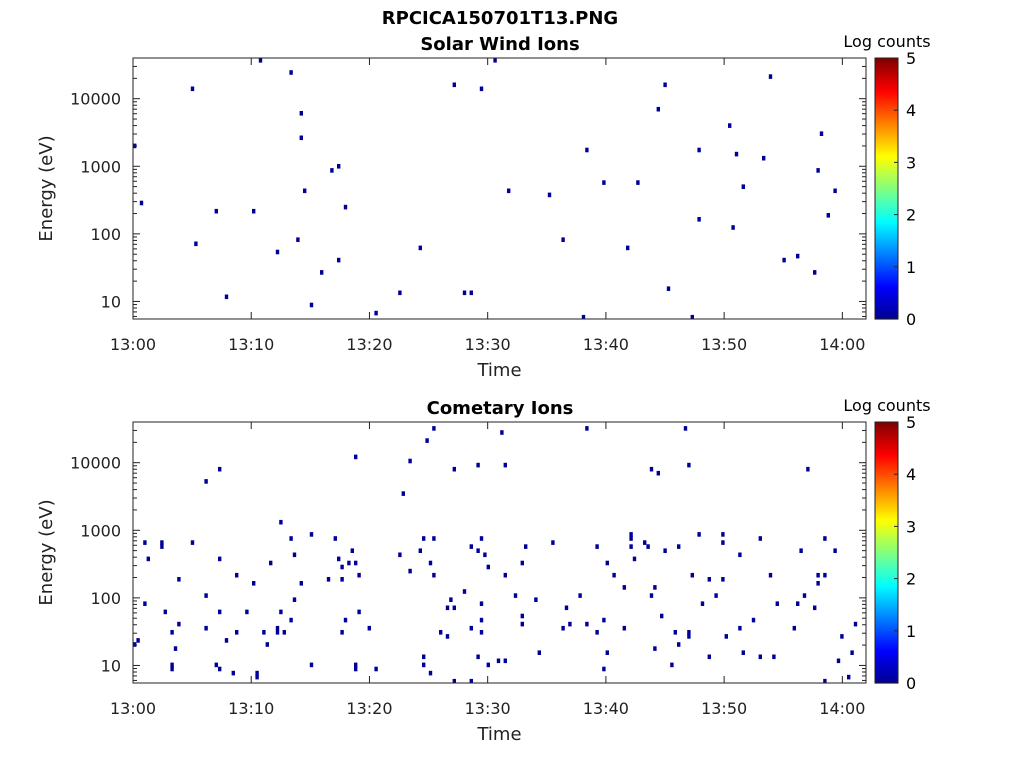 This screenshot has height=768, width=1024. I want to click on x-tick-label: 13:10, so click(251, 708).